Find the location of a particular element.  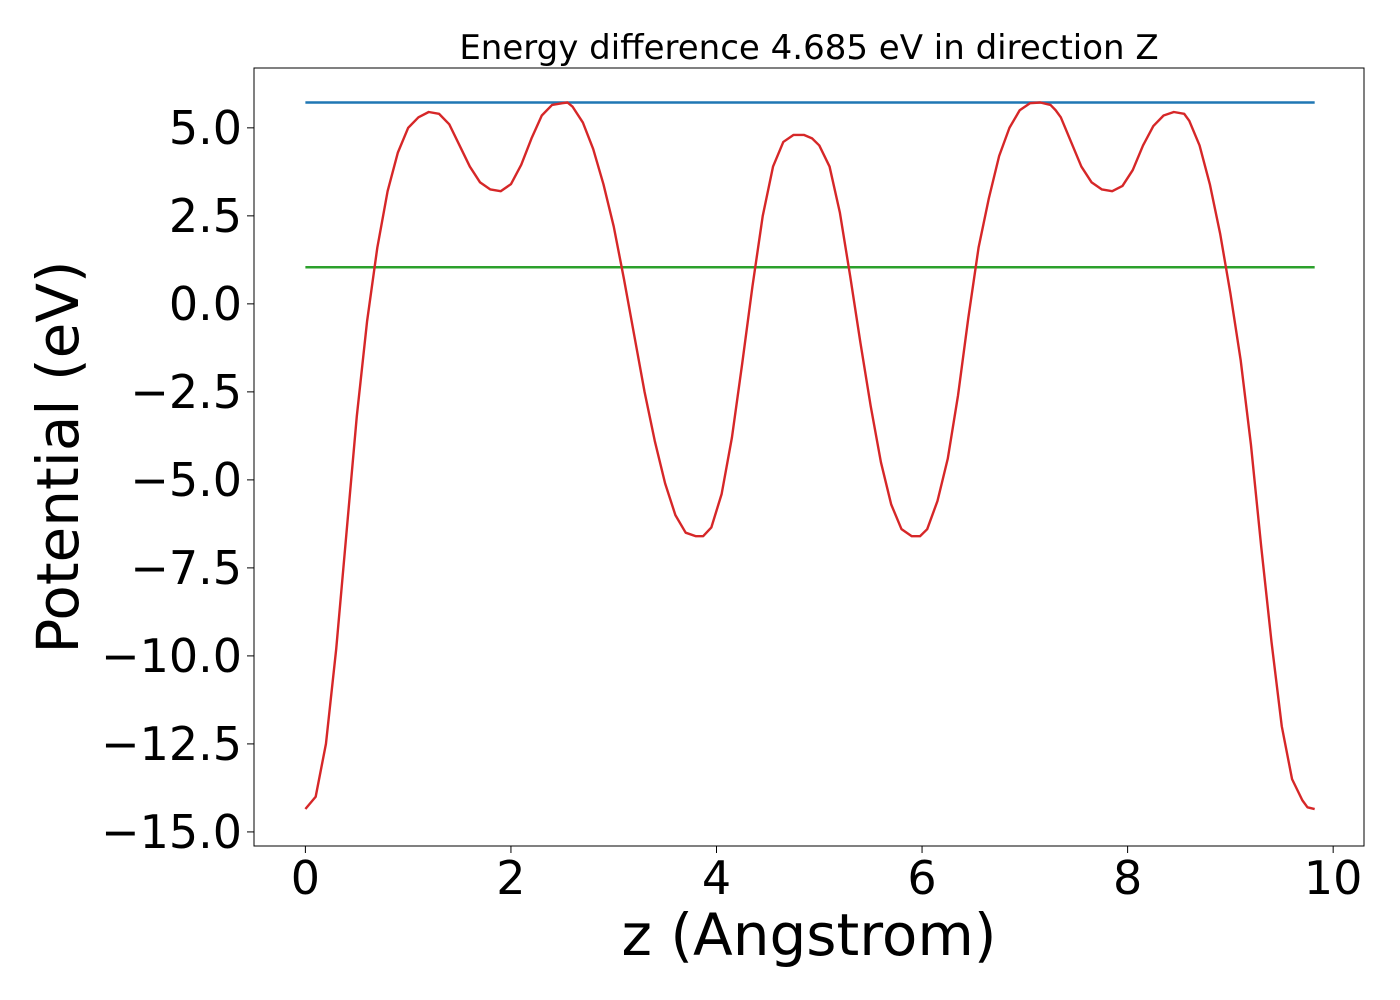

x-tick-label: 8 is located at coordinates (1127, 878).